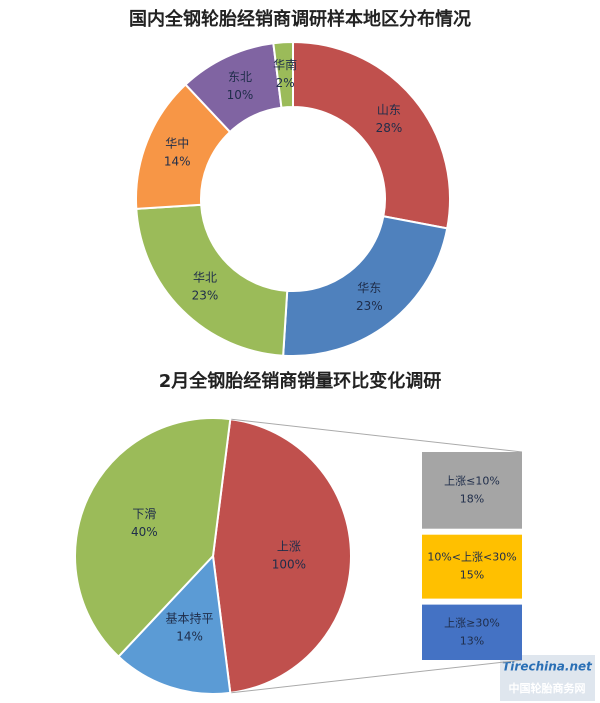 The image size is (600, 703). Describe the element at coordinates (547, 678) in the screenshot. I see `watermark-box` at that location.